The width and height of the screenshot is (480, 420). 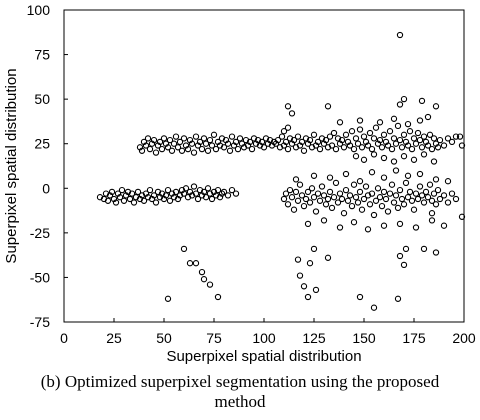 What do you see at coordinates (40, 322) in the screenshot?
I see `y-tick-label: -75` at bounding box center [40, 322].